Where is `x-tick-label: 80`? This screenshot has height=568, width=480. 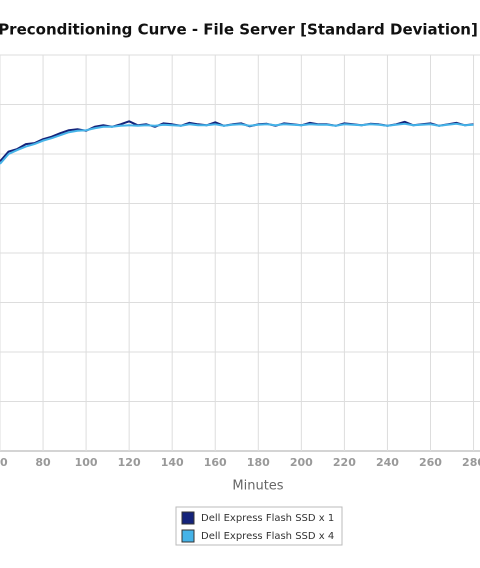 x-tick-label: 80 is located at coordinates (43, 462).